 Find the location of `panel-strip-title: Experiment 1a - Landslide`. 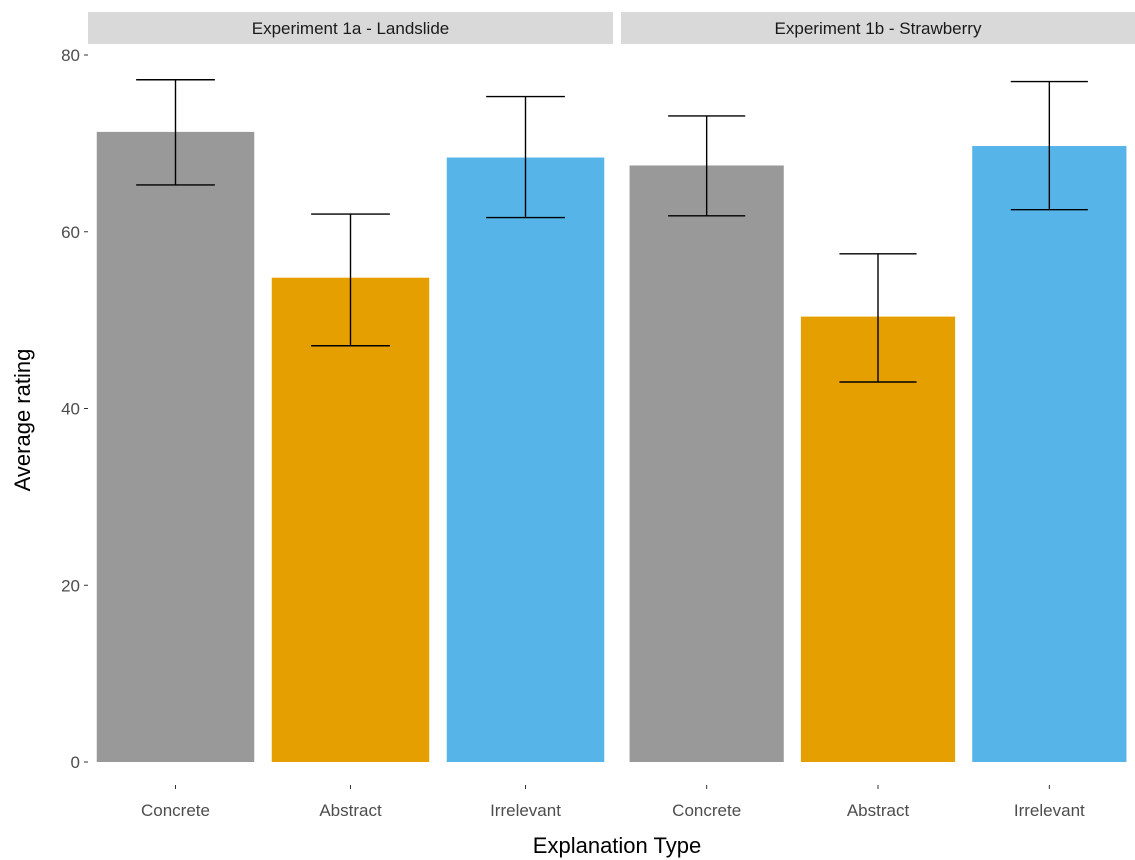

panel-strip-title: Experiment 1a - Landslide is located at coordinates (351, 28).